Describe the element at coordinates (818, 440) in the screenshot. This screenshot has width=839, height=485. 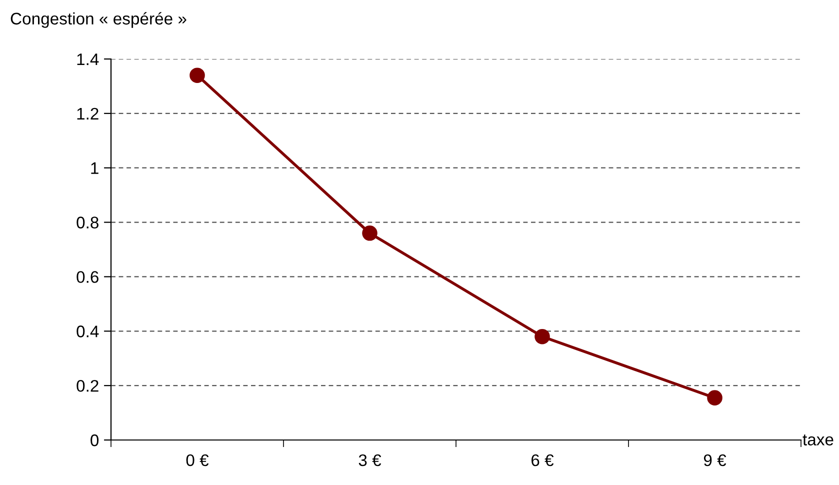
I see `x-axis-title: taxe` at that location.